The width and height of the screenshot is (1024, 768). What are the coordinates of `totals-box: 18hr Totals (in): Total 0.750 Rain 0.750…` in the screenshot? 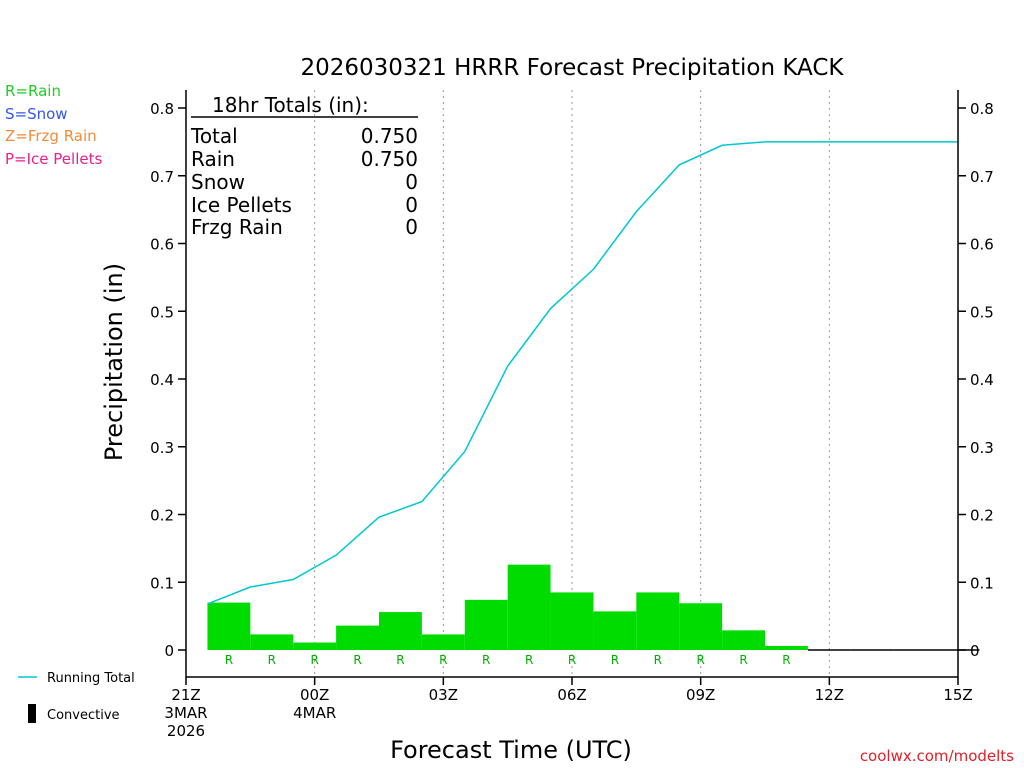 It's located at (304, 166).